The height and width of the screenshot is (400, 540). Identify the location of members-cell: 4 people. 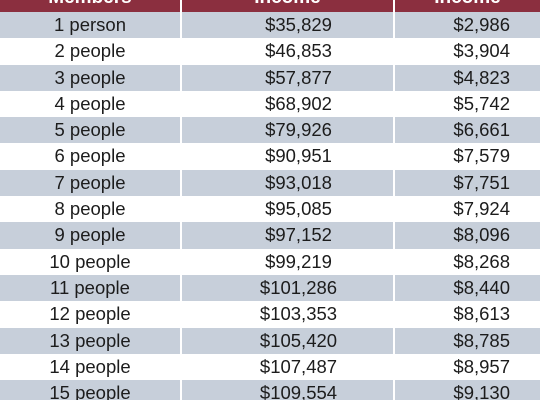
(91, 104).